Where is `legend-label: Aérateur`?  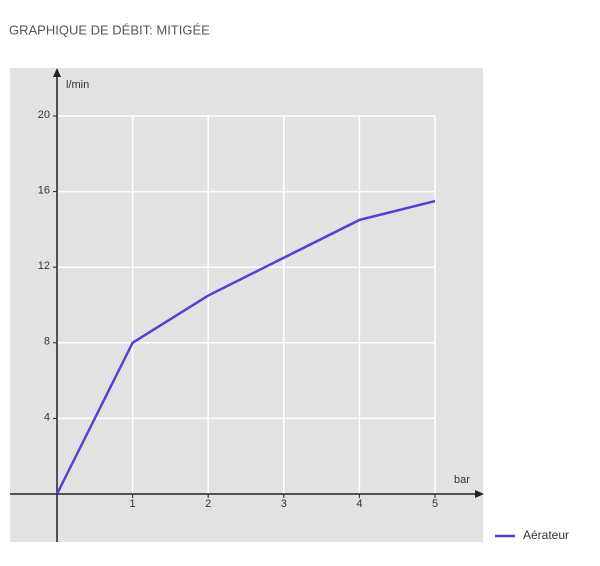 legend-label: Aérateur is located at coordinates (546, 535).